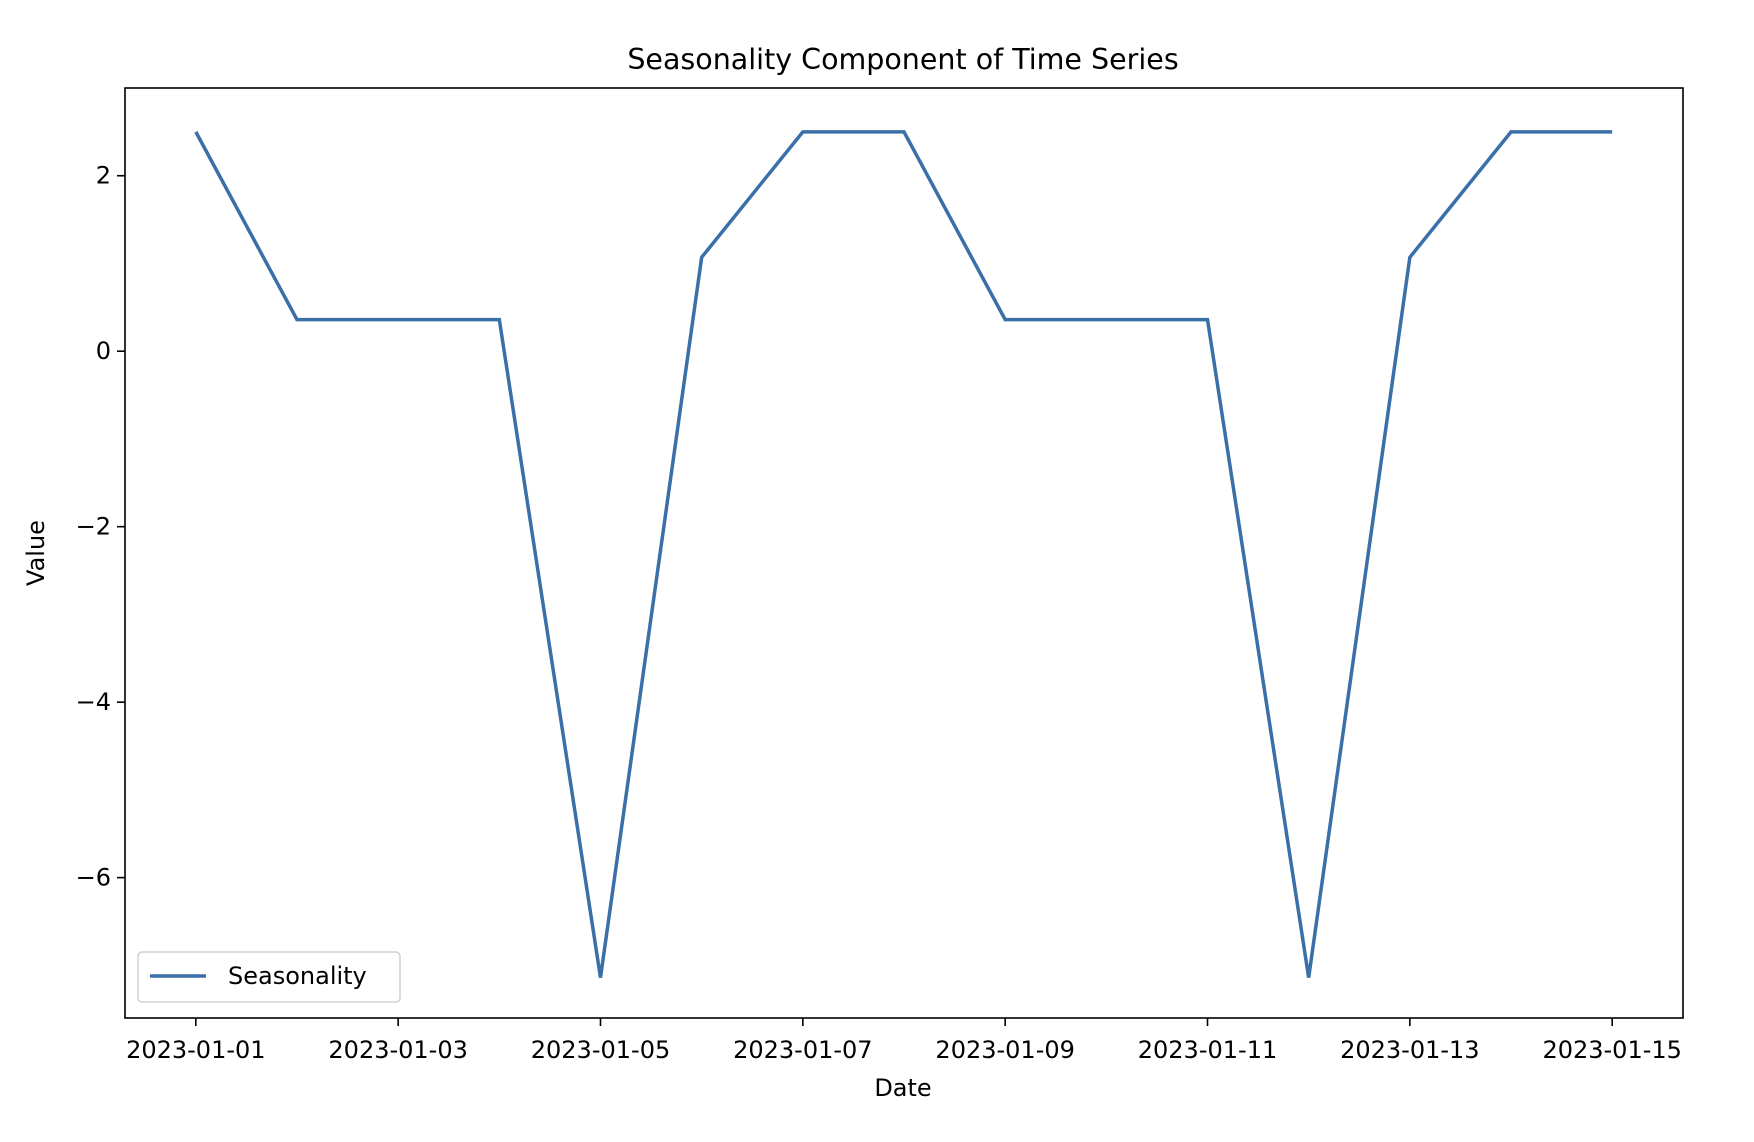 The image size is (1754, 1142). What do you see at coordinates (902, 1088) in the screenshot?
I see `x-axis-label: Date` at bounding box center [902, 1088].